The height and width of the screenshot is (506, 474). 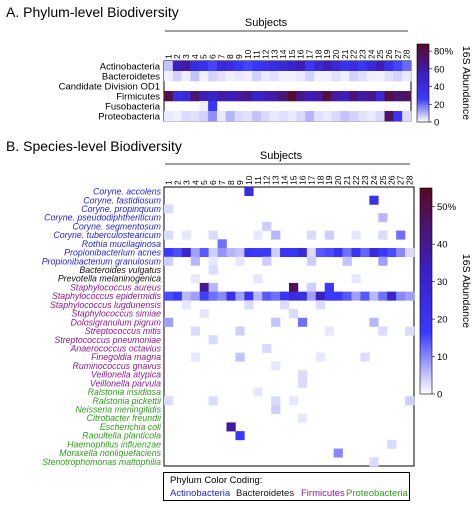 I want to click on x-tick-label: 10, so click(x=248, y=54).